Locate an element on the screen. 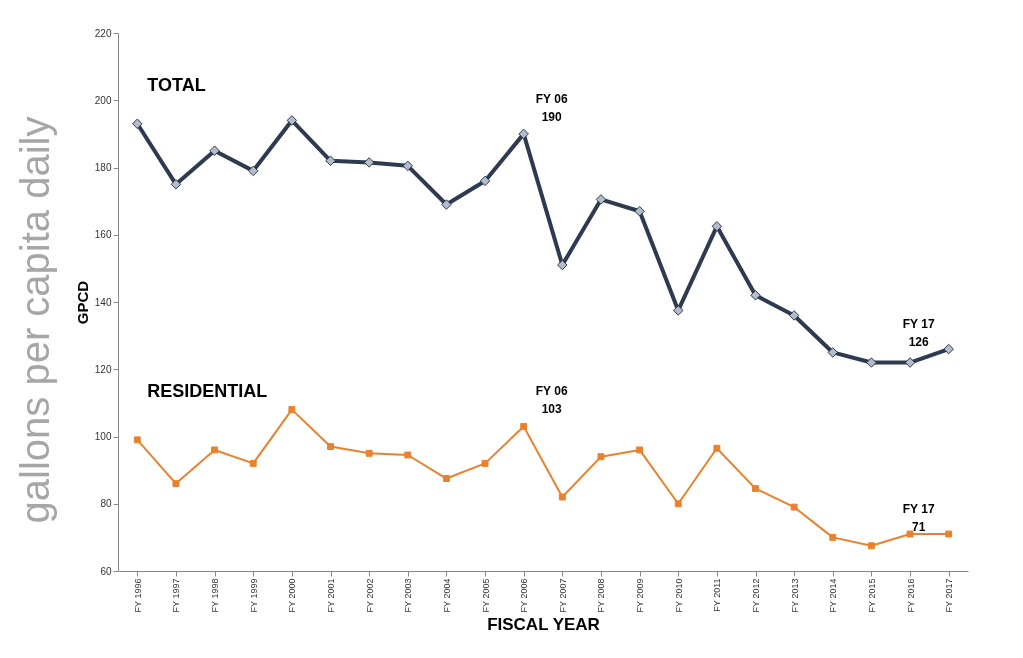 The width and height of the screenshot is (1023, 658). x-tick-label: FY 1996 is located at coordinates (137, 595).